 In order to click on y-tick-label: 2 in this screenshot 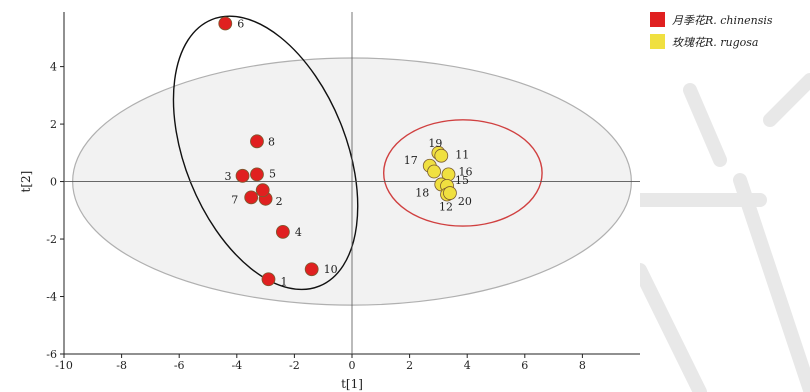, I will do `click(53, 124)`.